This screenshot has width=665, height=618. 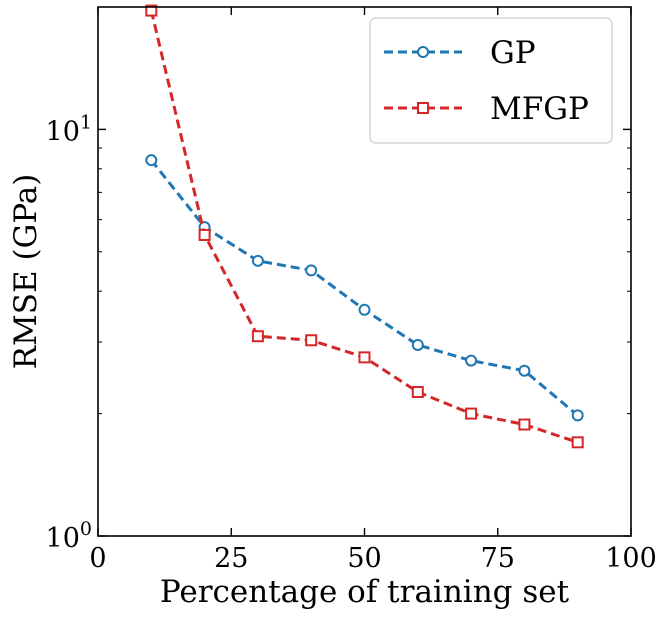 What do you see at coordinates (498, 558) in the screenshot?
I see `x-tick-label: 75` at bounding box center [498, 558].